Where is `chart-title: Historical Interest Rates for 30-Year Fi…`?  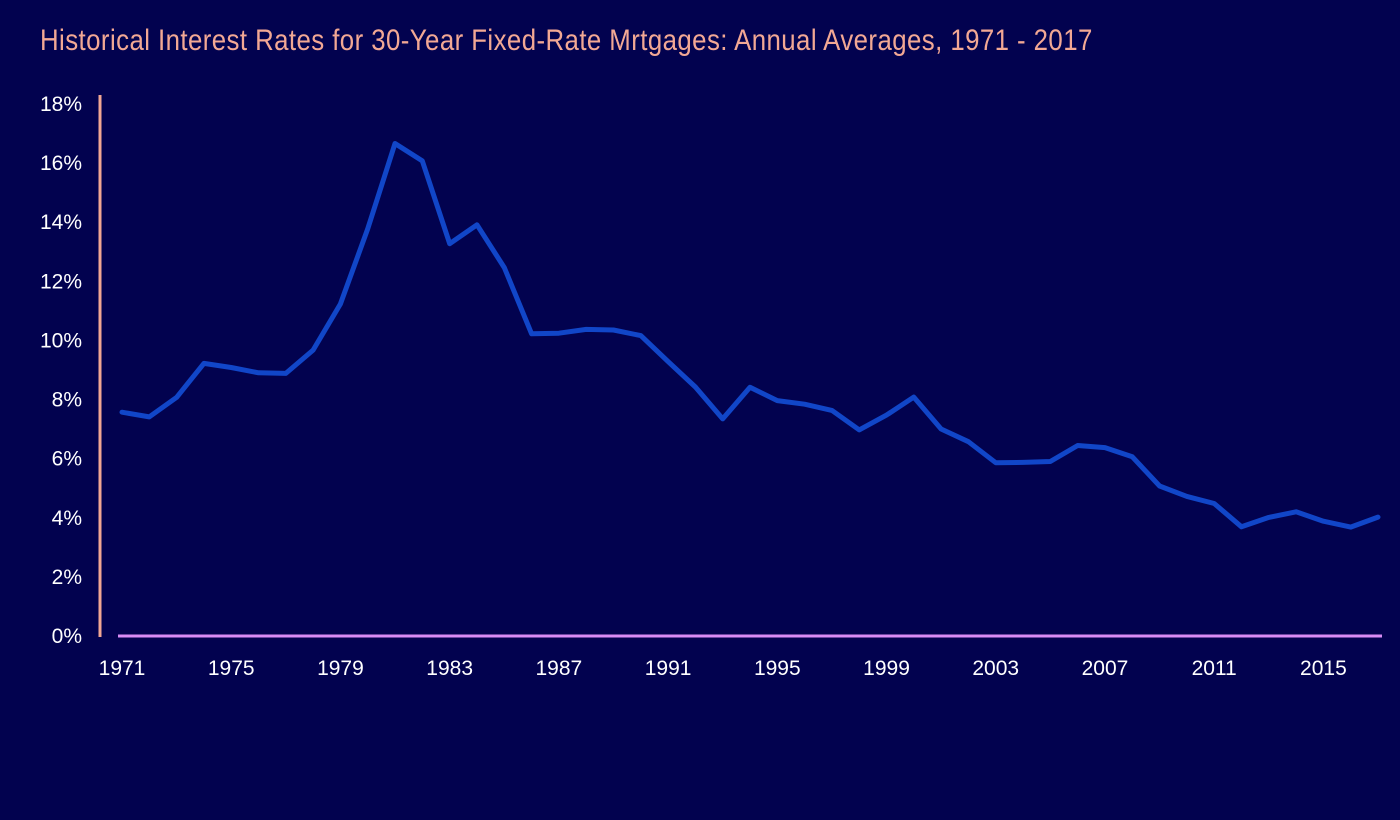
chart-title: Historical Interest Rates for 30-Year Fi… is located at coordinates (566, 40).